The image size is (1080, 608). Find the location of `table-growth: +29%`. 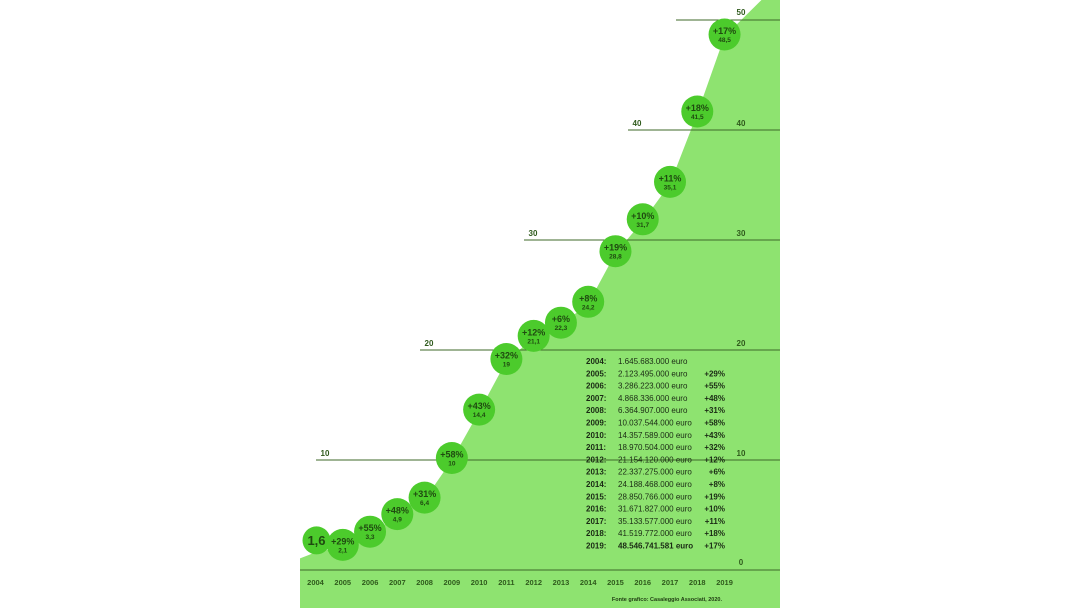

table-growth: +29% is located at coordinates (714, 373).